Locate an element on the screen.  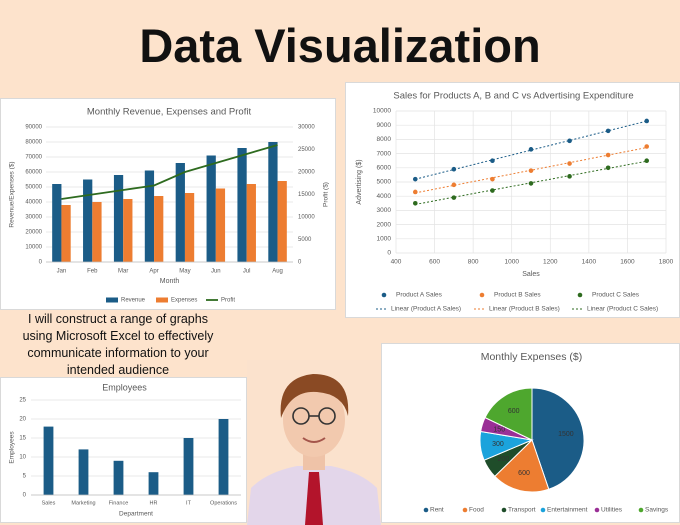
legend-label: Transport is located at coordinates (522, 510).